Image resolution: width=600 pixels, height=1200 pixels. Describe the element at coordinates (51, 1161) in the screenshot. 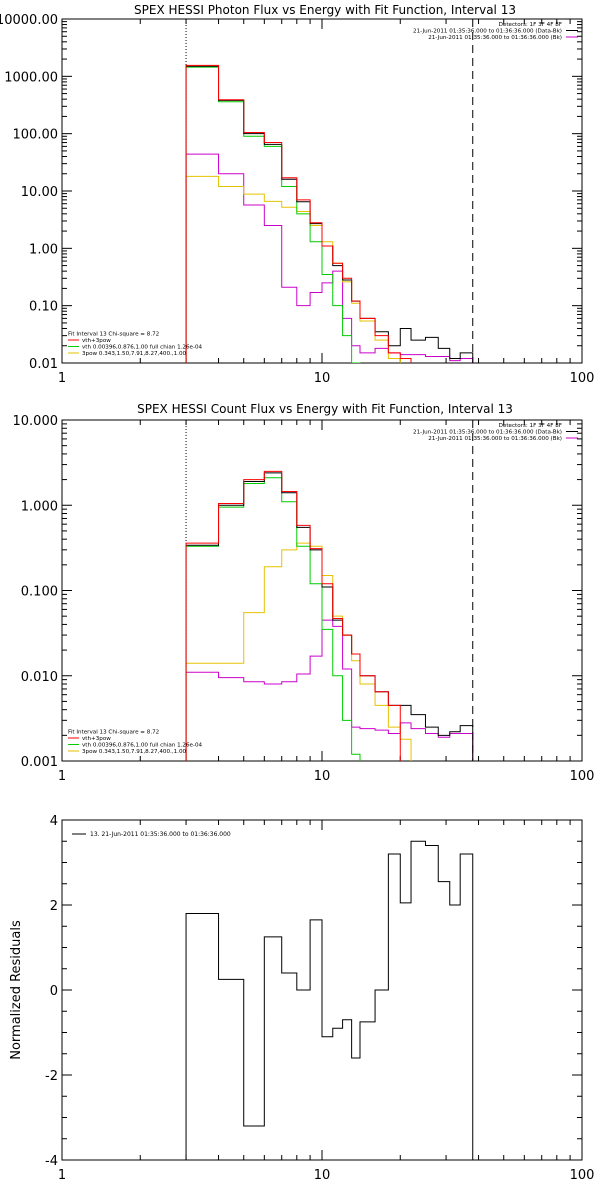

I see `residuals-y-tick-label: -4` at that location.